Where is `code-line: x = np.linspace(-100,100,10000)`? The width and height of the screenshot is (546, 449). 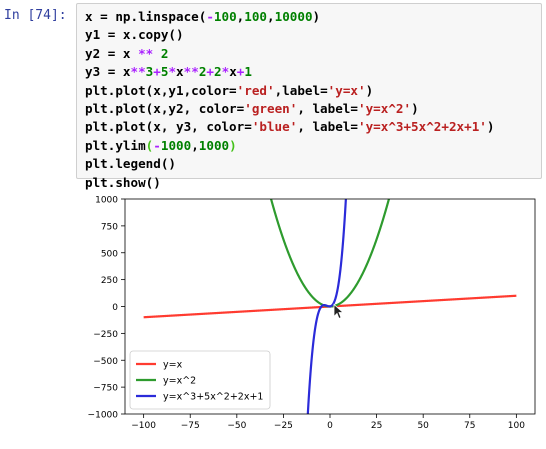
code-line: x = np.linspace(-100,100,10000) is located at coordinates (289, 17).